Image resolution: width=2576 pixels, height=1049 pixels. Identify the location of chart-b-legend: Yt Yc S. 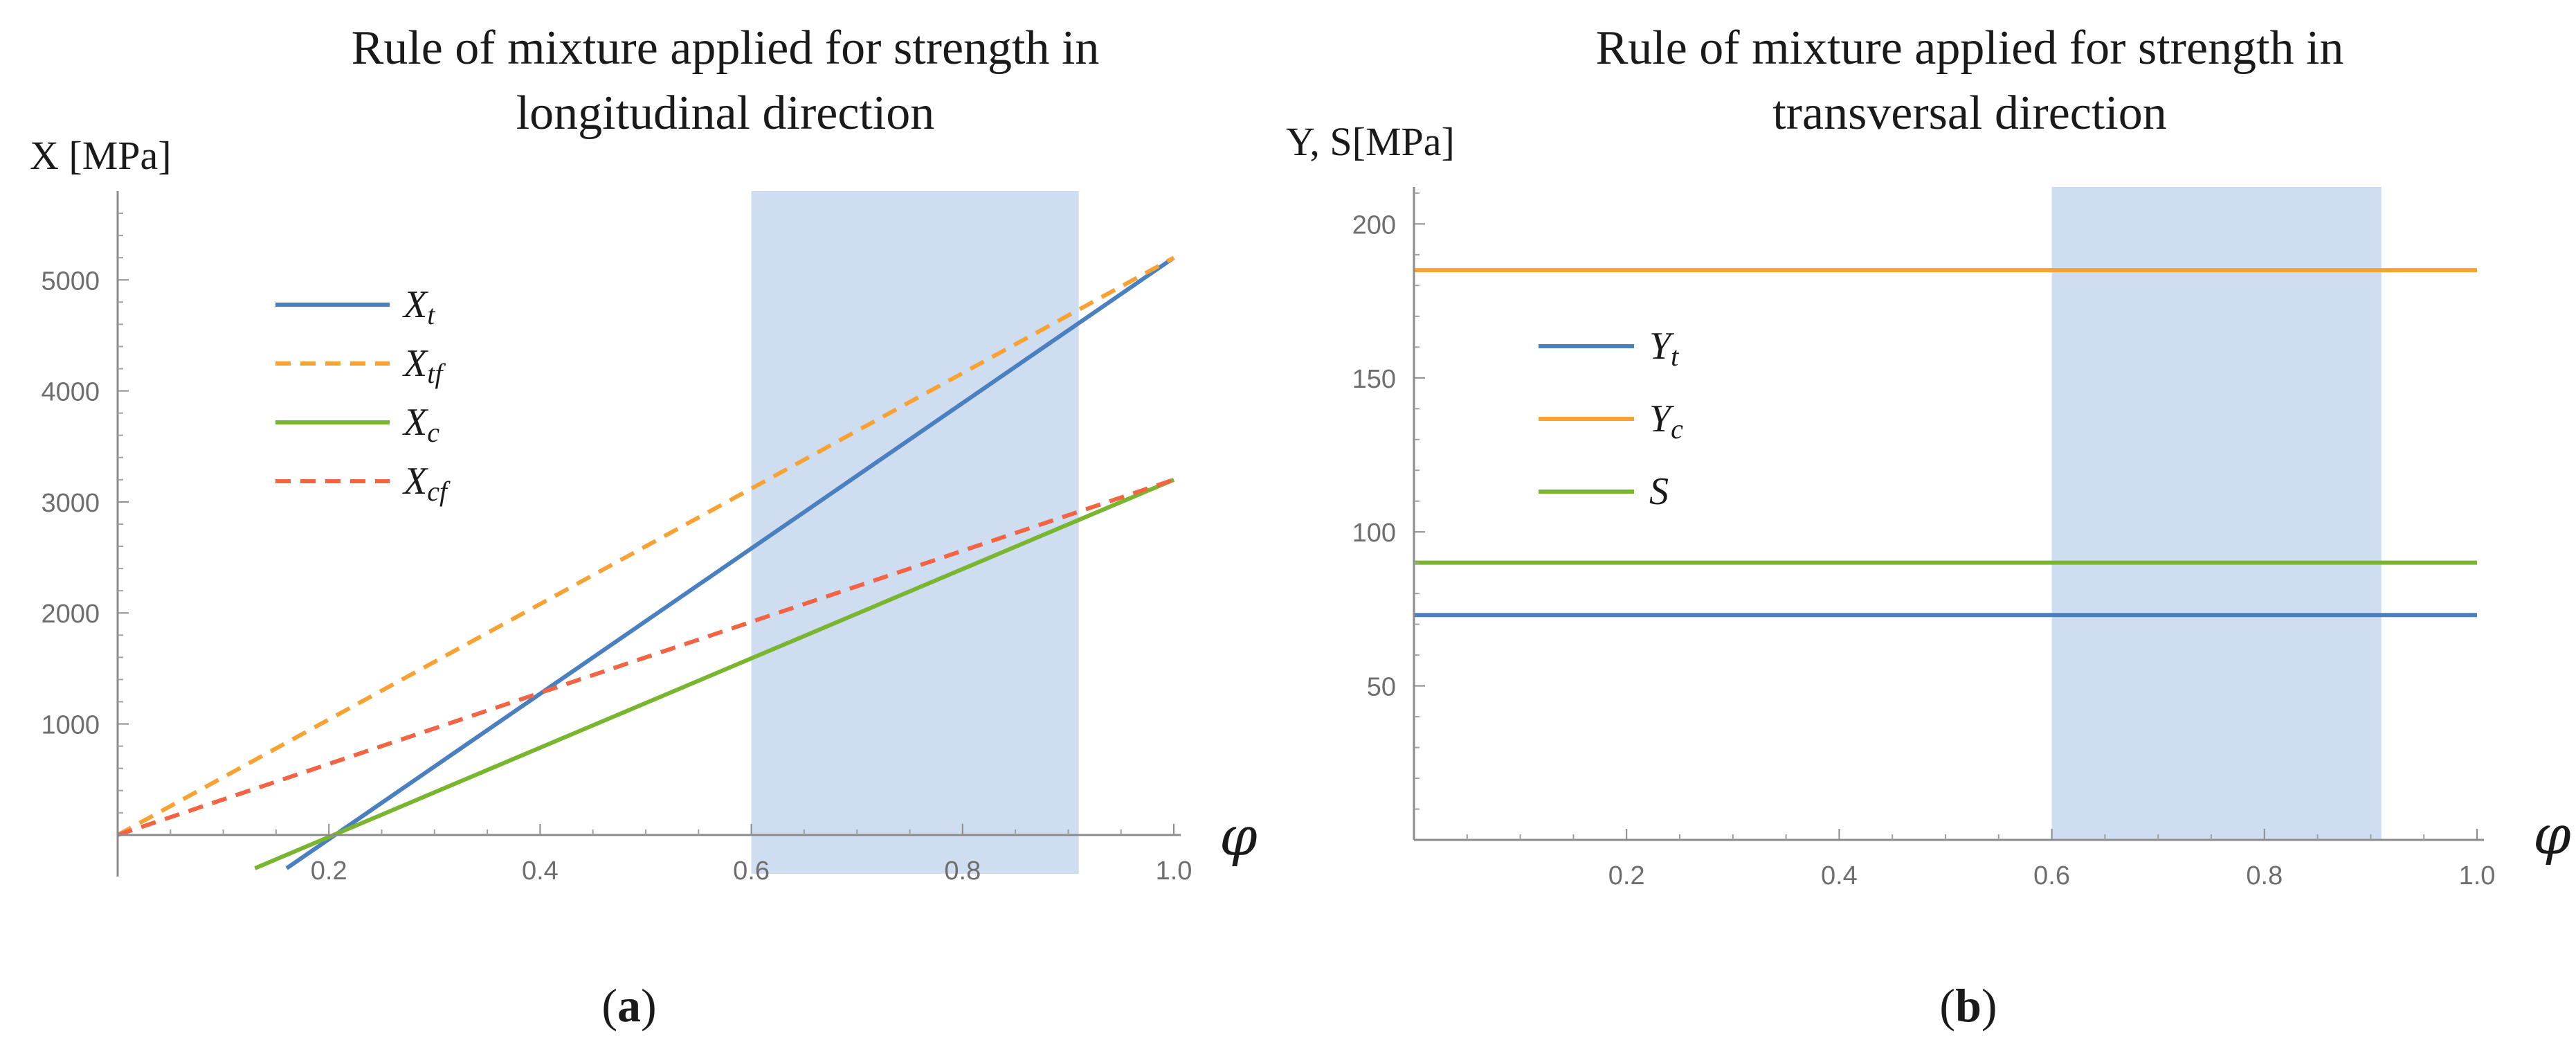
(1611, 419).